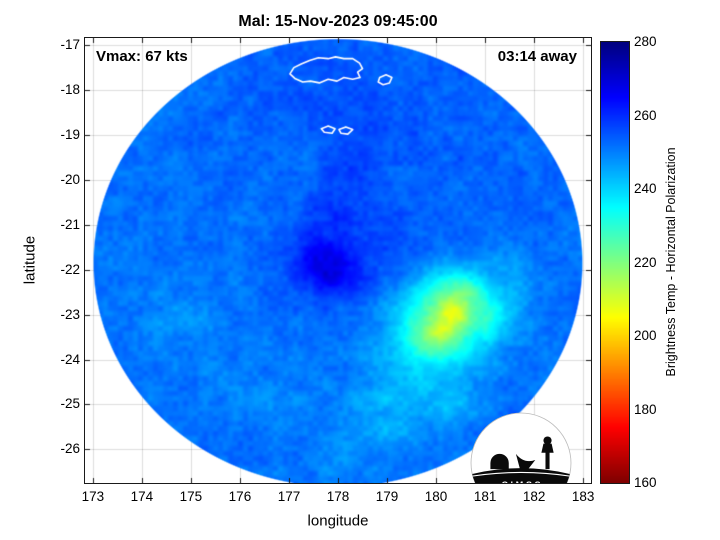 Image resolution: width=720 pixels, height=540 pixels. What do you see at coordinates (70, 179) in the screenshot?
I see `y-tick-label: -20` at bounding box center [70, 179].